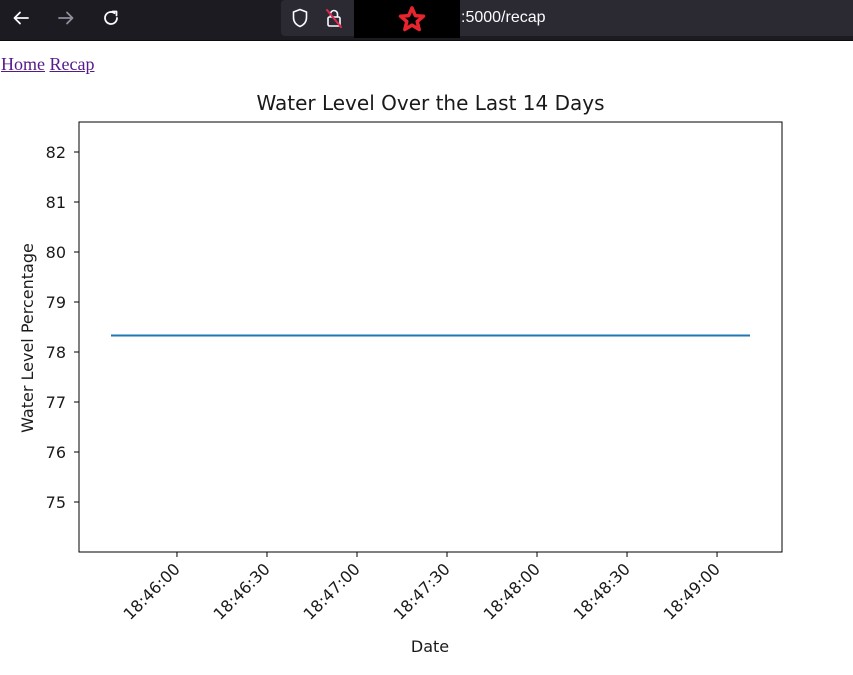 The height and width of the screenshot is (675, 853). What do you see at coordinates (47, 64) in the screenshot?
I see `page-nav: Home Recap` at bounding box center [47, 64].